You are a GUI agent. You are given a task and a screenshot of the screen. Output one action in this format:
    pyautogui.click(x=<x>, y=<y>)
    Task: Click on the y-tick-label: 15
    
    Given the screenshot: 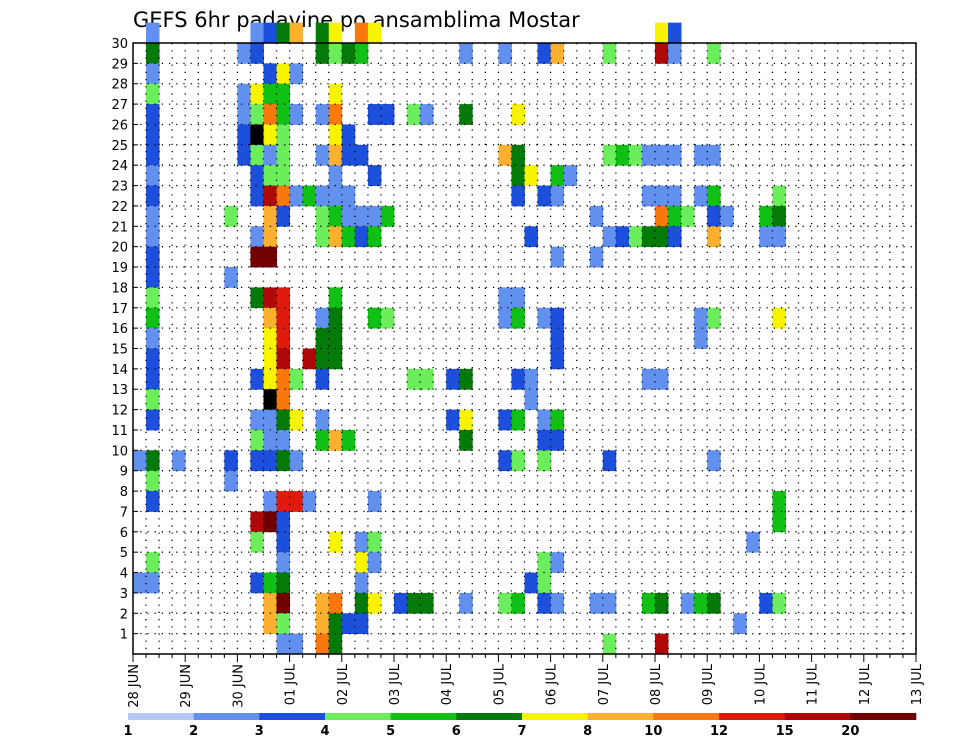 What is the action you would take?
    pyautogui.click(x=119, y=350)
    